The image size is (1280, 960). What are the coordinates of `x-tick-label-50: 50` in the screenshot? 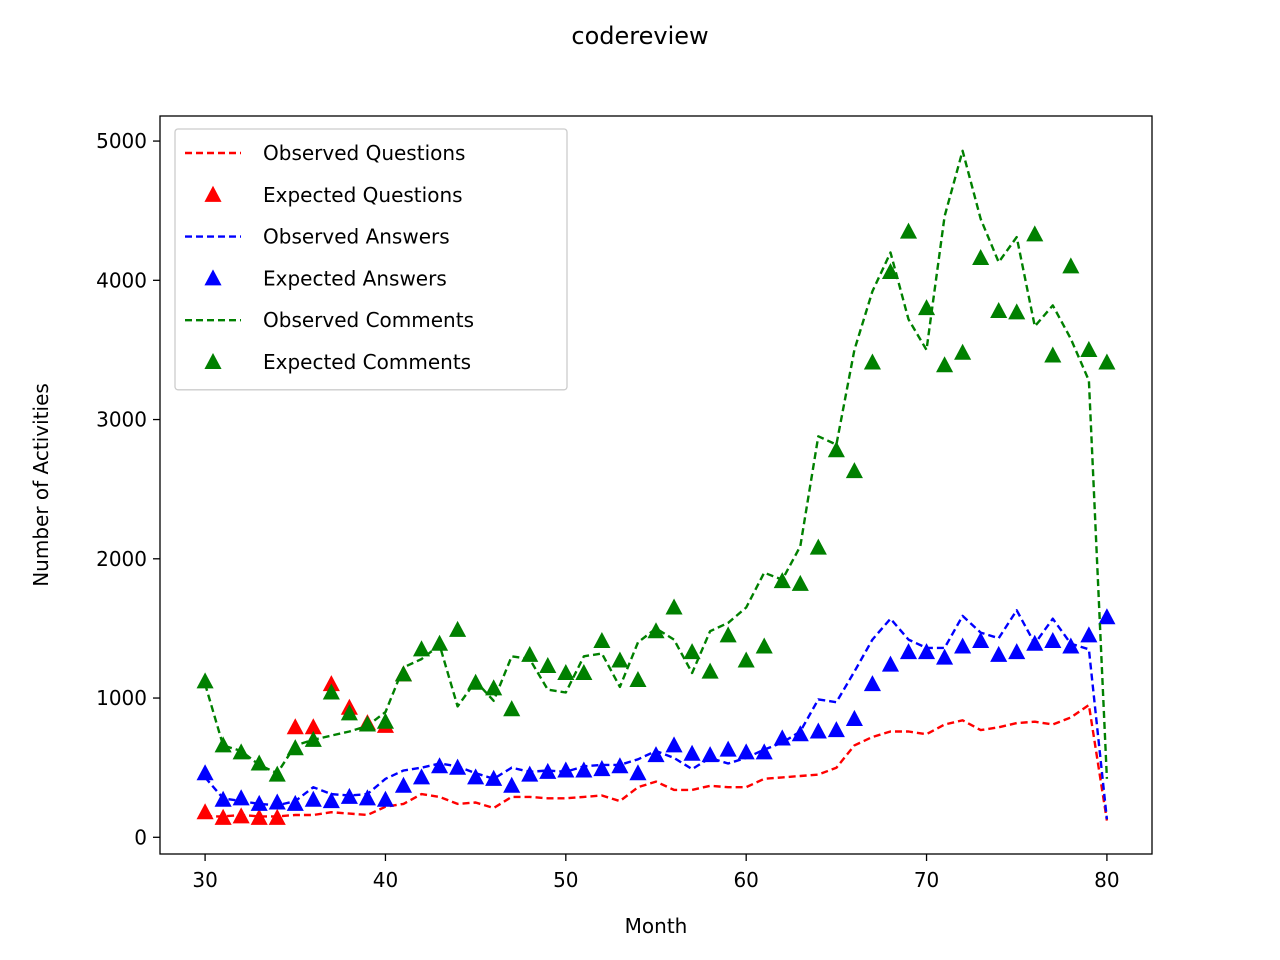 It's located at (565, 880).